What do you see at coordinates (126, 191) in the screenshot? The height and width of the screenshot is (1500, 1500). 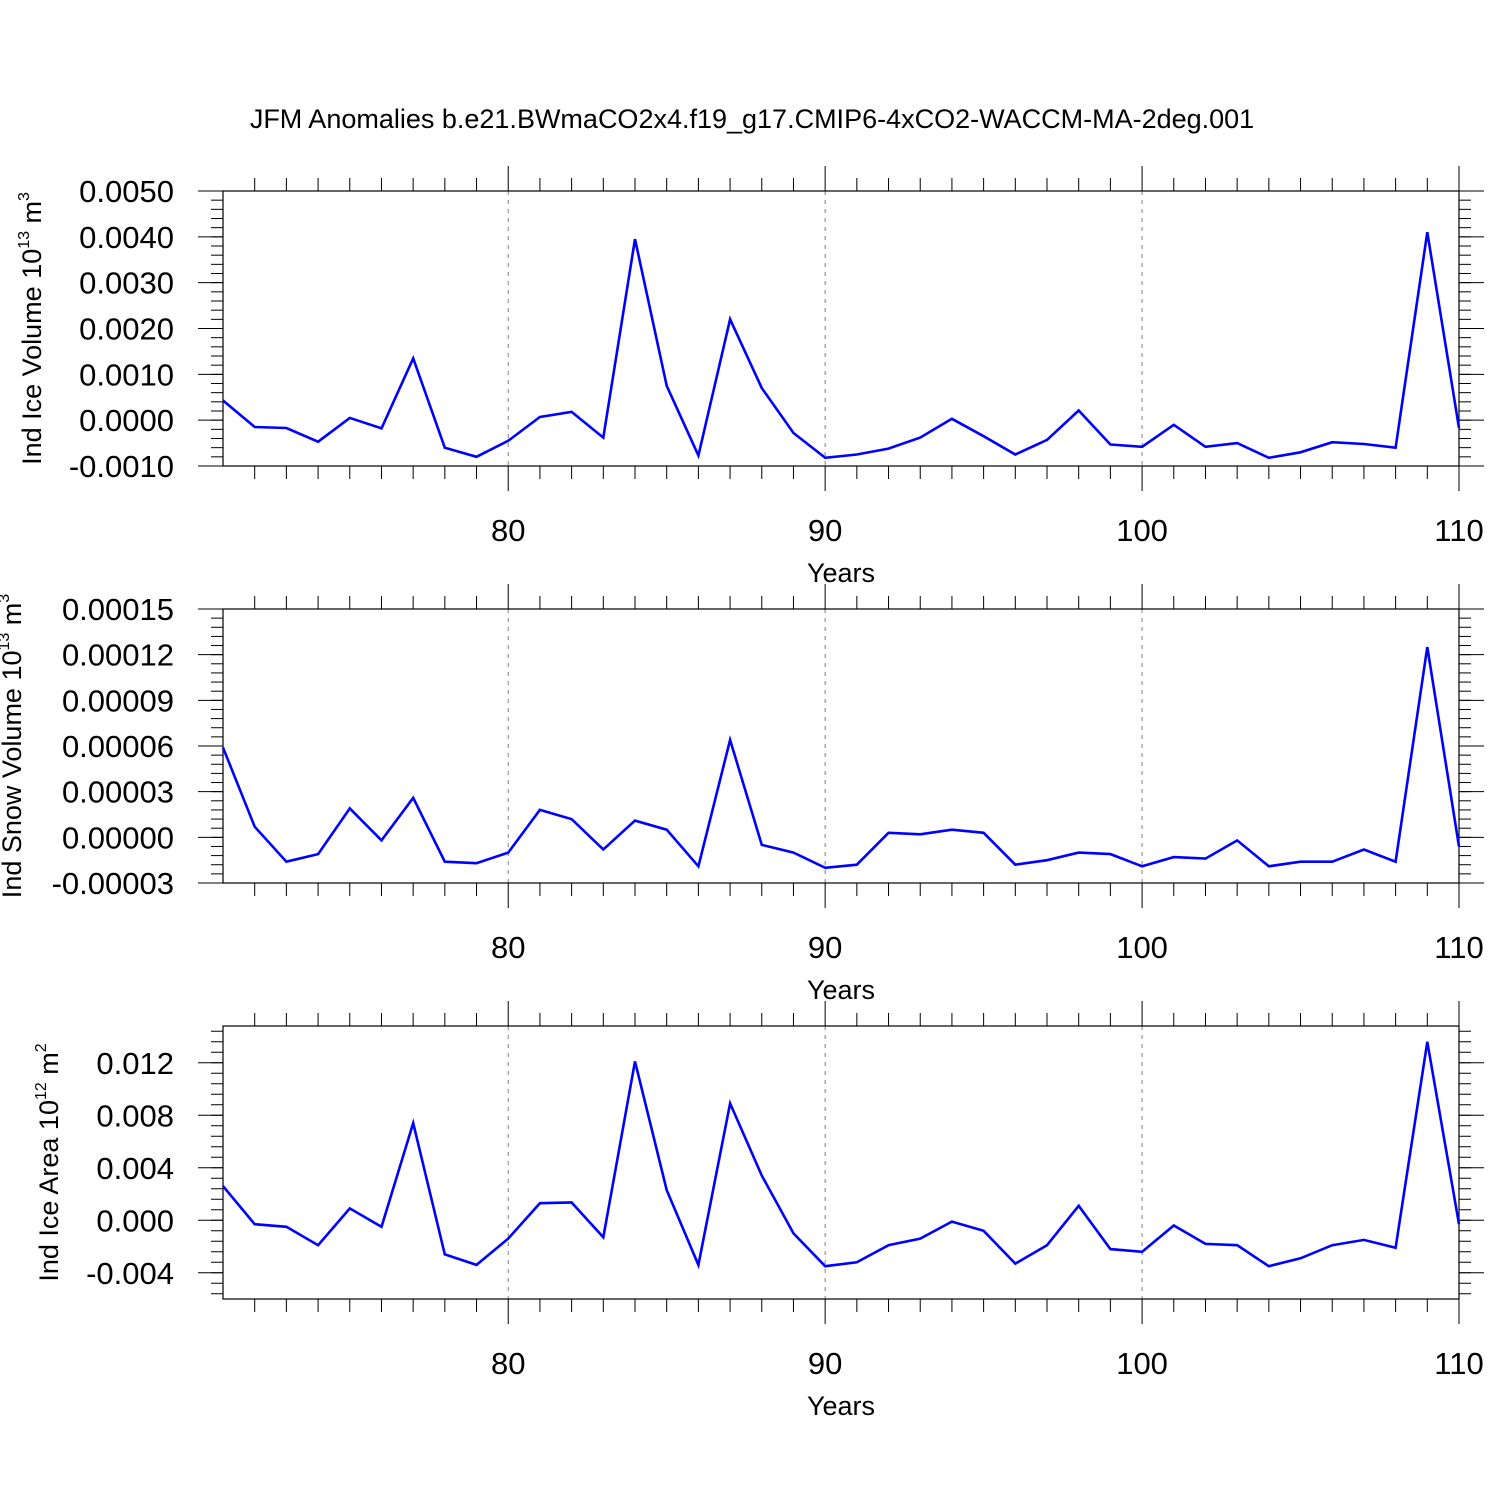 I see `y-tick-label: 0.0050` at bounding box center [126, 191].